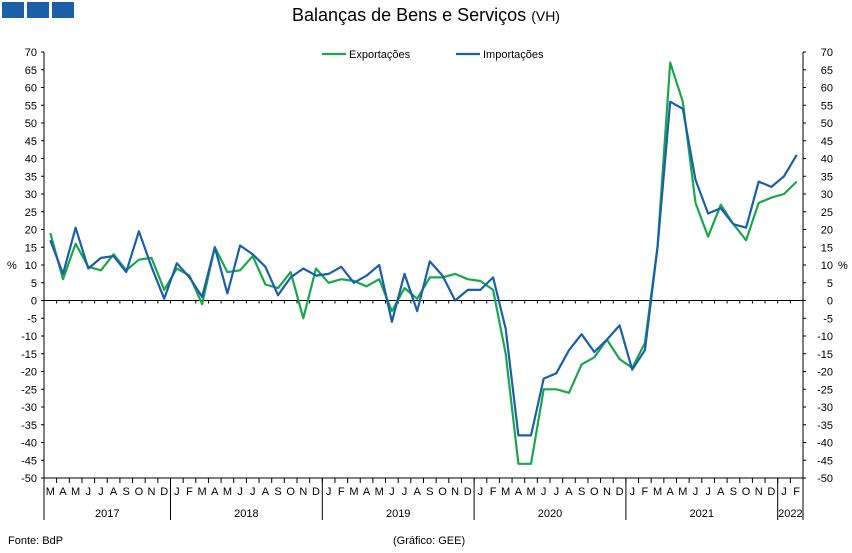 Image resolution: width=852 pixels, height=553 pixels. I want to click on source-note: Fonte: BdP, so click(36, 541).